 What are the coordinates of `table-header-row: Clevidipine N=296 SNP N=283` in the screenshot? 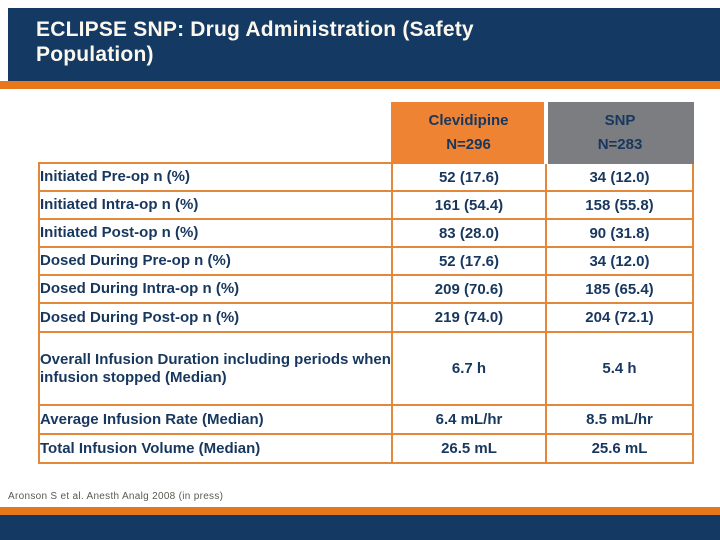 It's located at (366, 133).